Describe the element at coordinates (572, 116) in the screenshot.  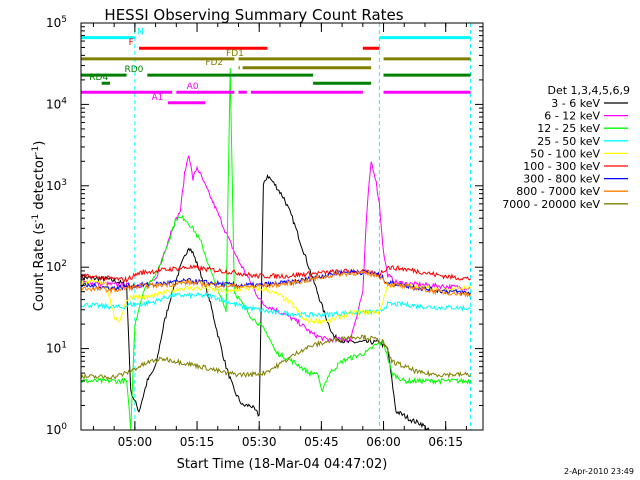
I see `legend-entry-label: 6 - 12 keV` at that location.